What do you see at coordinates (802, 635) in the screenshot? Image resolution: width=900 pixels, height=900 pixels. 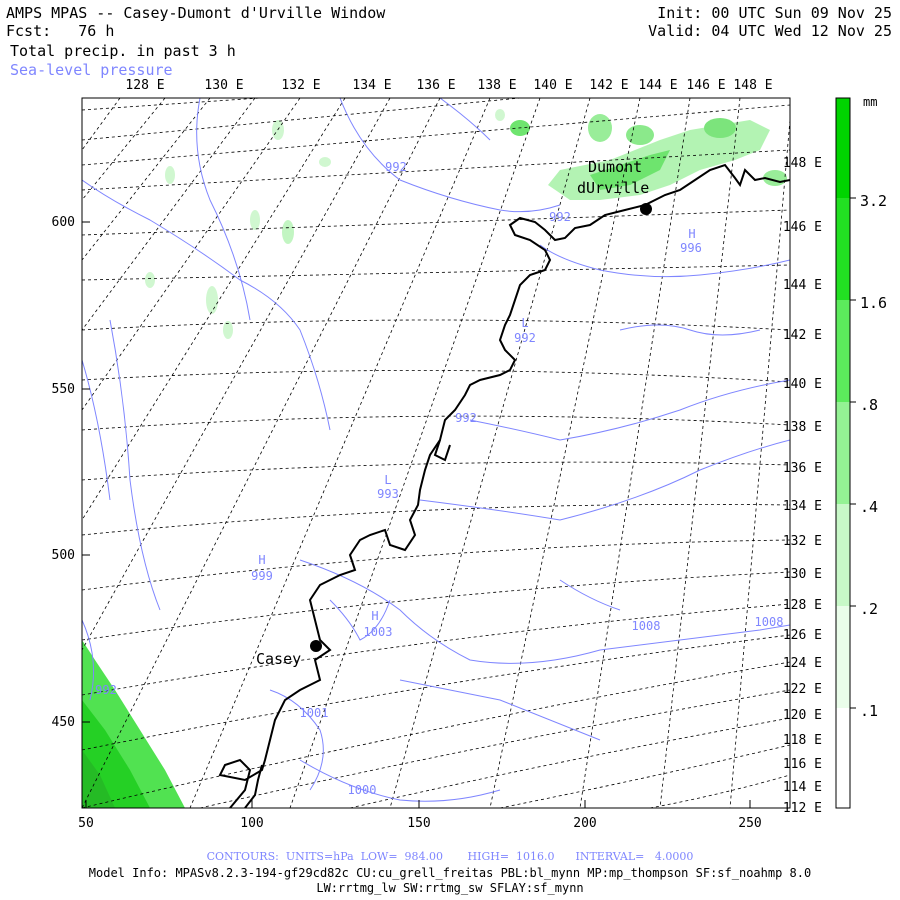 I see `lon-label: 126 E` at bounding box center [802, 635].